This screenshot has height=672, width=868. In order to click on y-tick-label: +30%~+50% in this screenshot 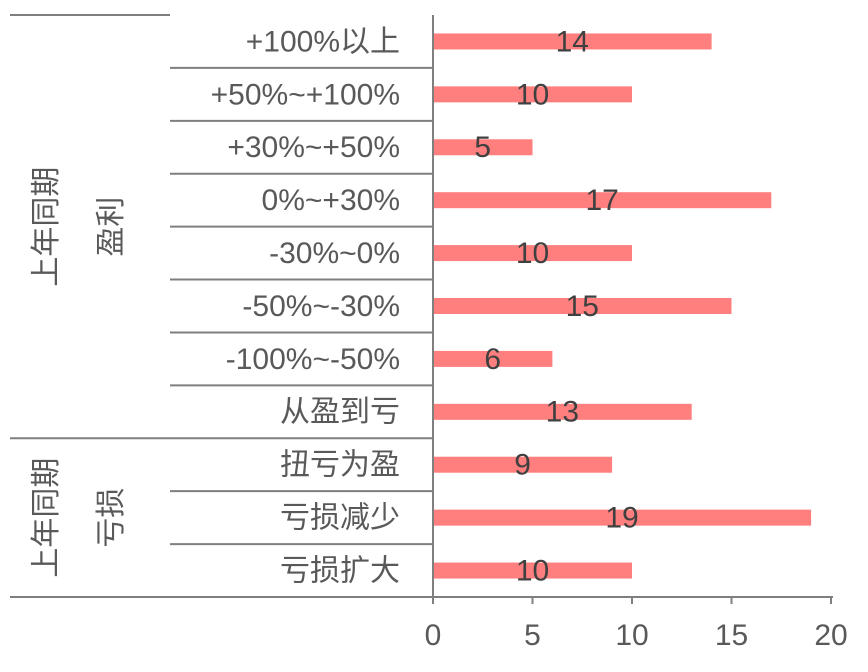, I will do `click(313, 147)`.